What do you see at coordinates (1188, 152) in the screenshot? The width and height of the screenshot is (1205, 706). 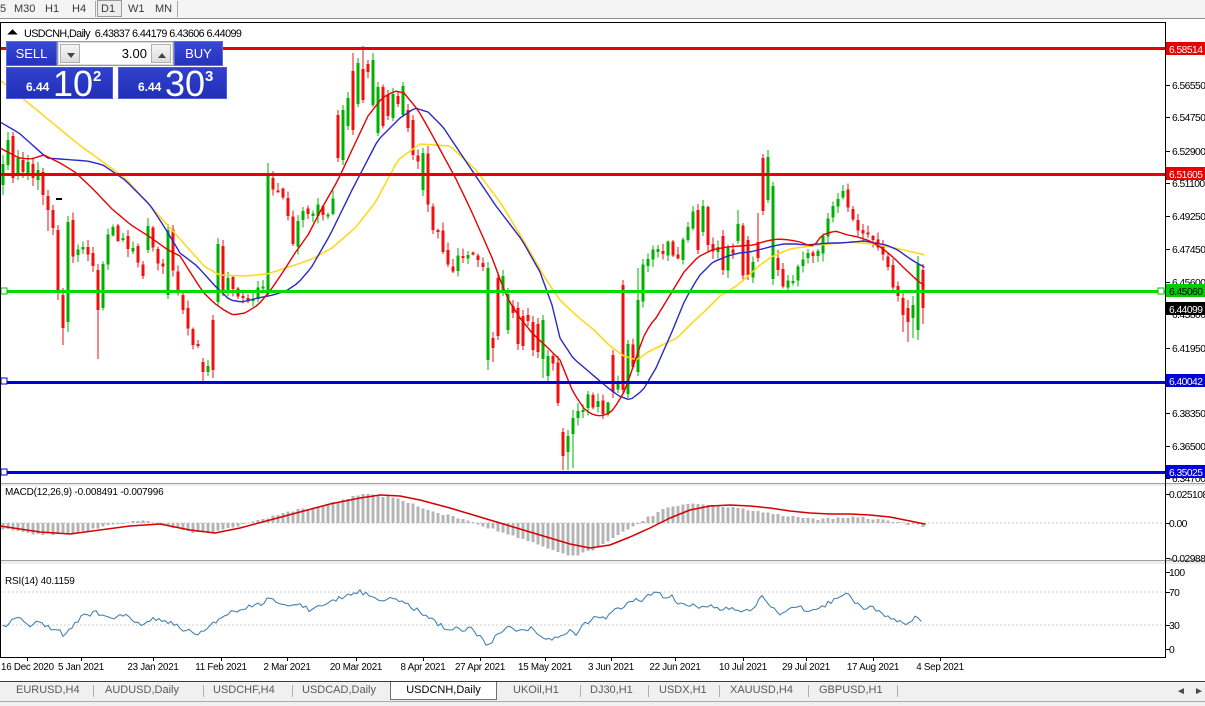 I see `svg-text: 6.52900` at bounding box center [1188, 152].